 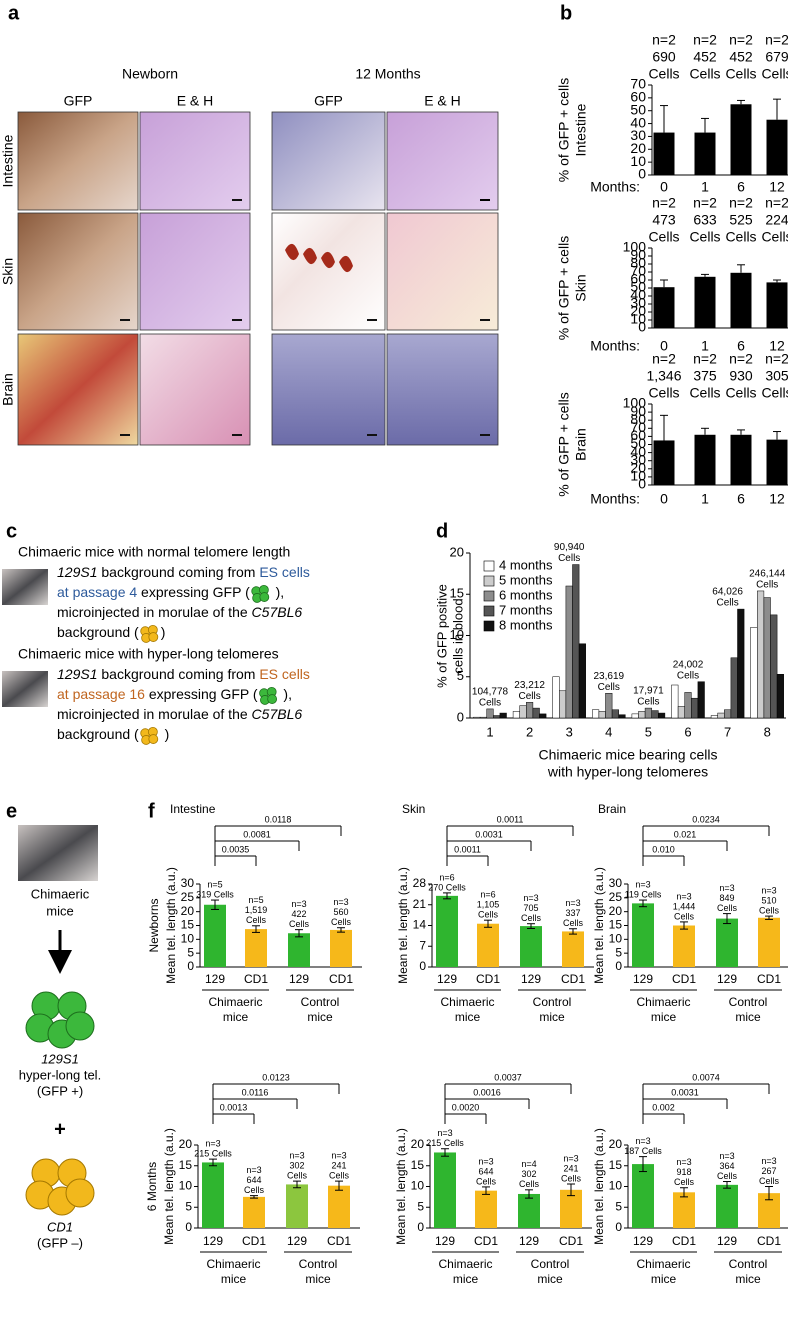 What do you see at coordinates (490, 692) in the screenshot?
I see `cell-count: 104,778` at bounding box center [490, 692].